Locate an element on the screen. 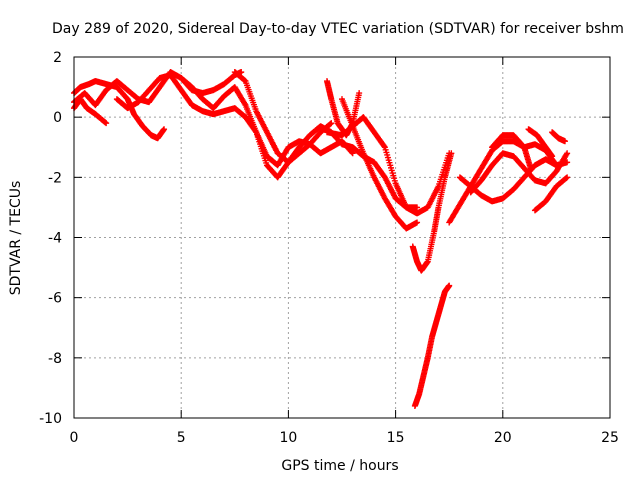 This screenshot has width=640, height=480. x-tick-label: 0 is located at coordinates (74, 438).